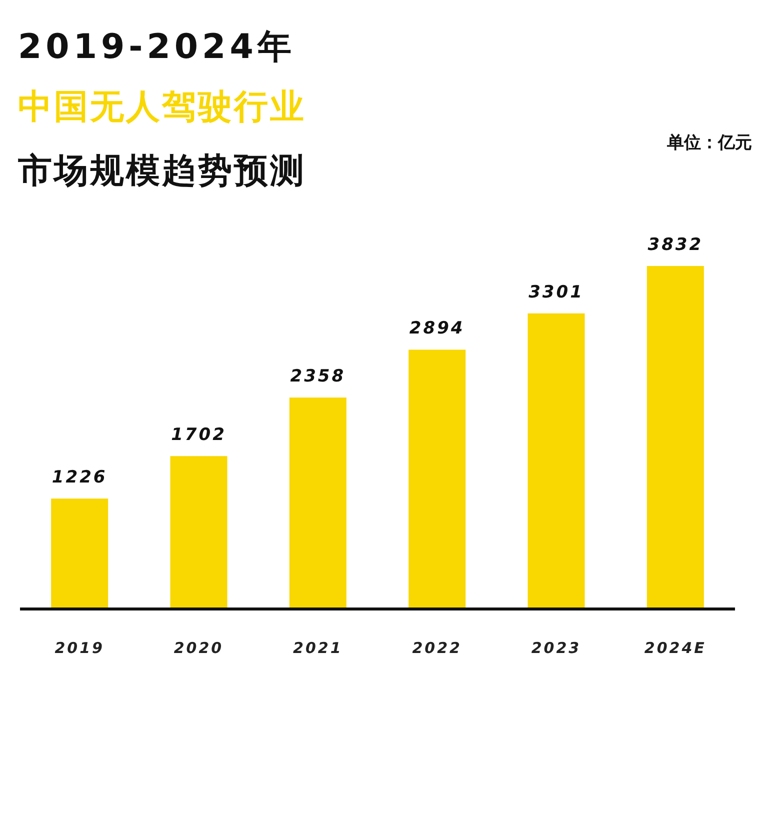 This screenshot has height=816, width=760. Describe the element at coordinates (162, 107) in the screenshot. I see `chart-subtitle: 中国无人驾驶行业` at that location.